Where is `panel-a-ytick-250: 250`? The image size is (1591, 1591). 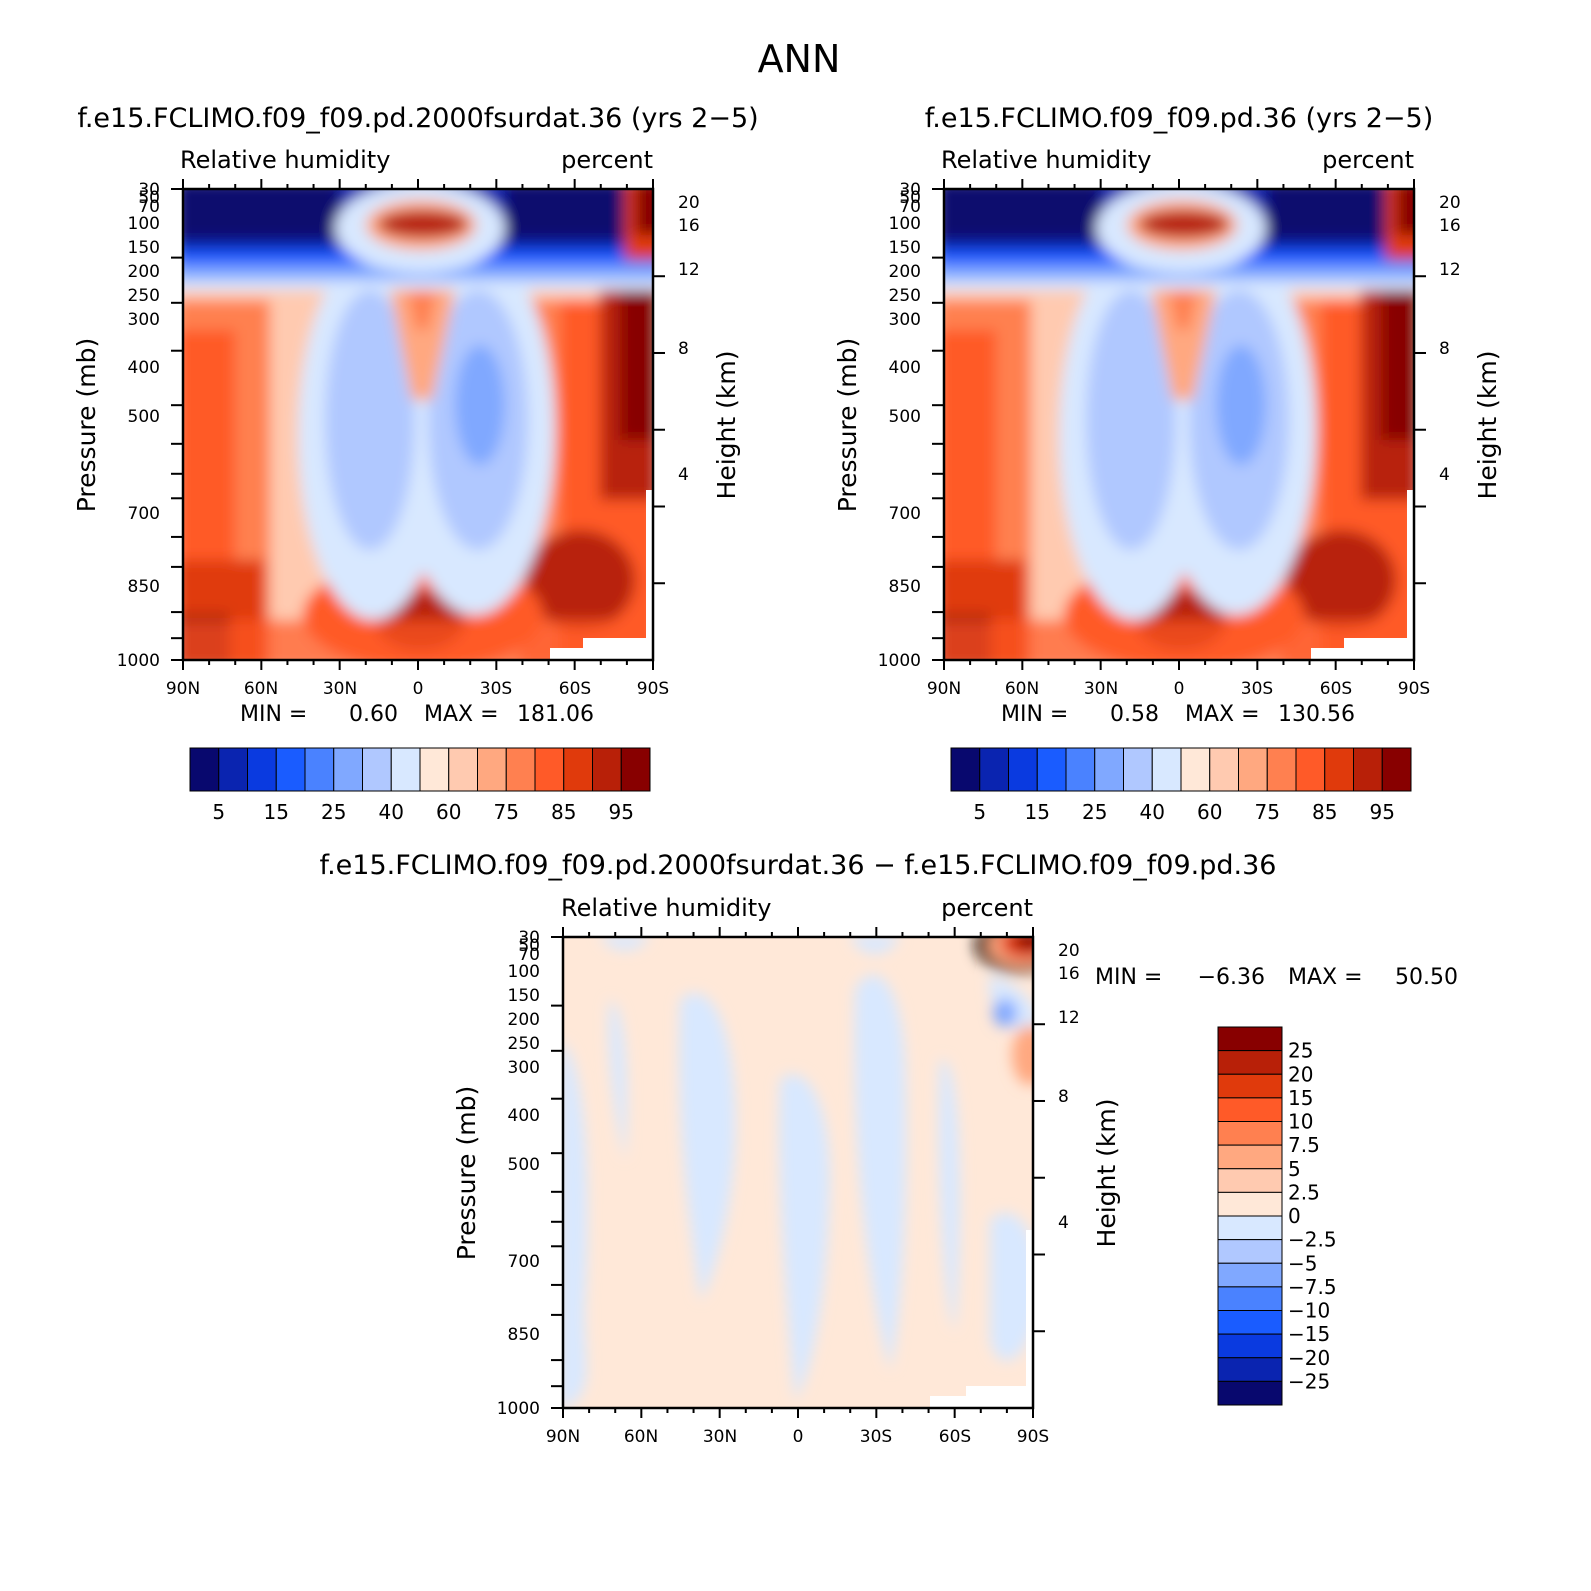 panel-a-ytick-250: 250 is located at coordinates (144, 296).